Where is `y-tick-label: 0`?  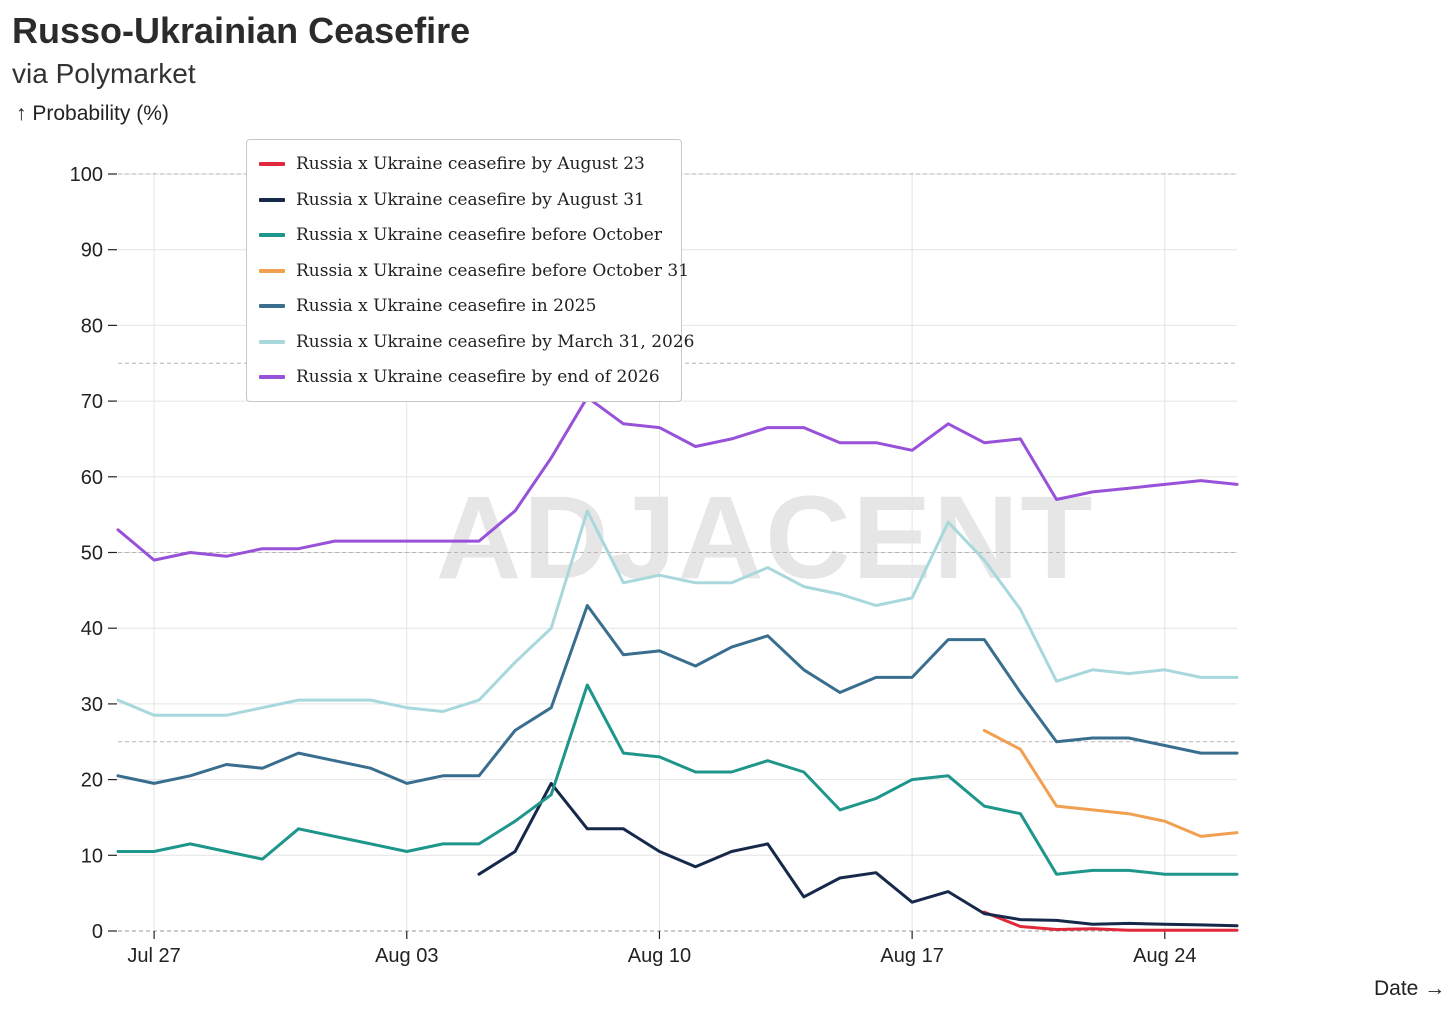 y-tick-label: 0 is located at coordinates (97, 932).